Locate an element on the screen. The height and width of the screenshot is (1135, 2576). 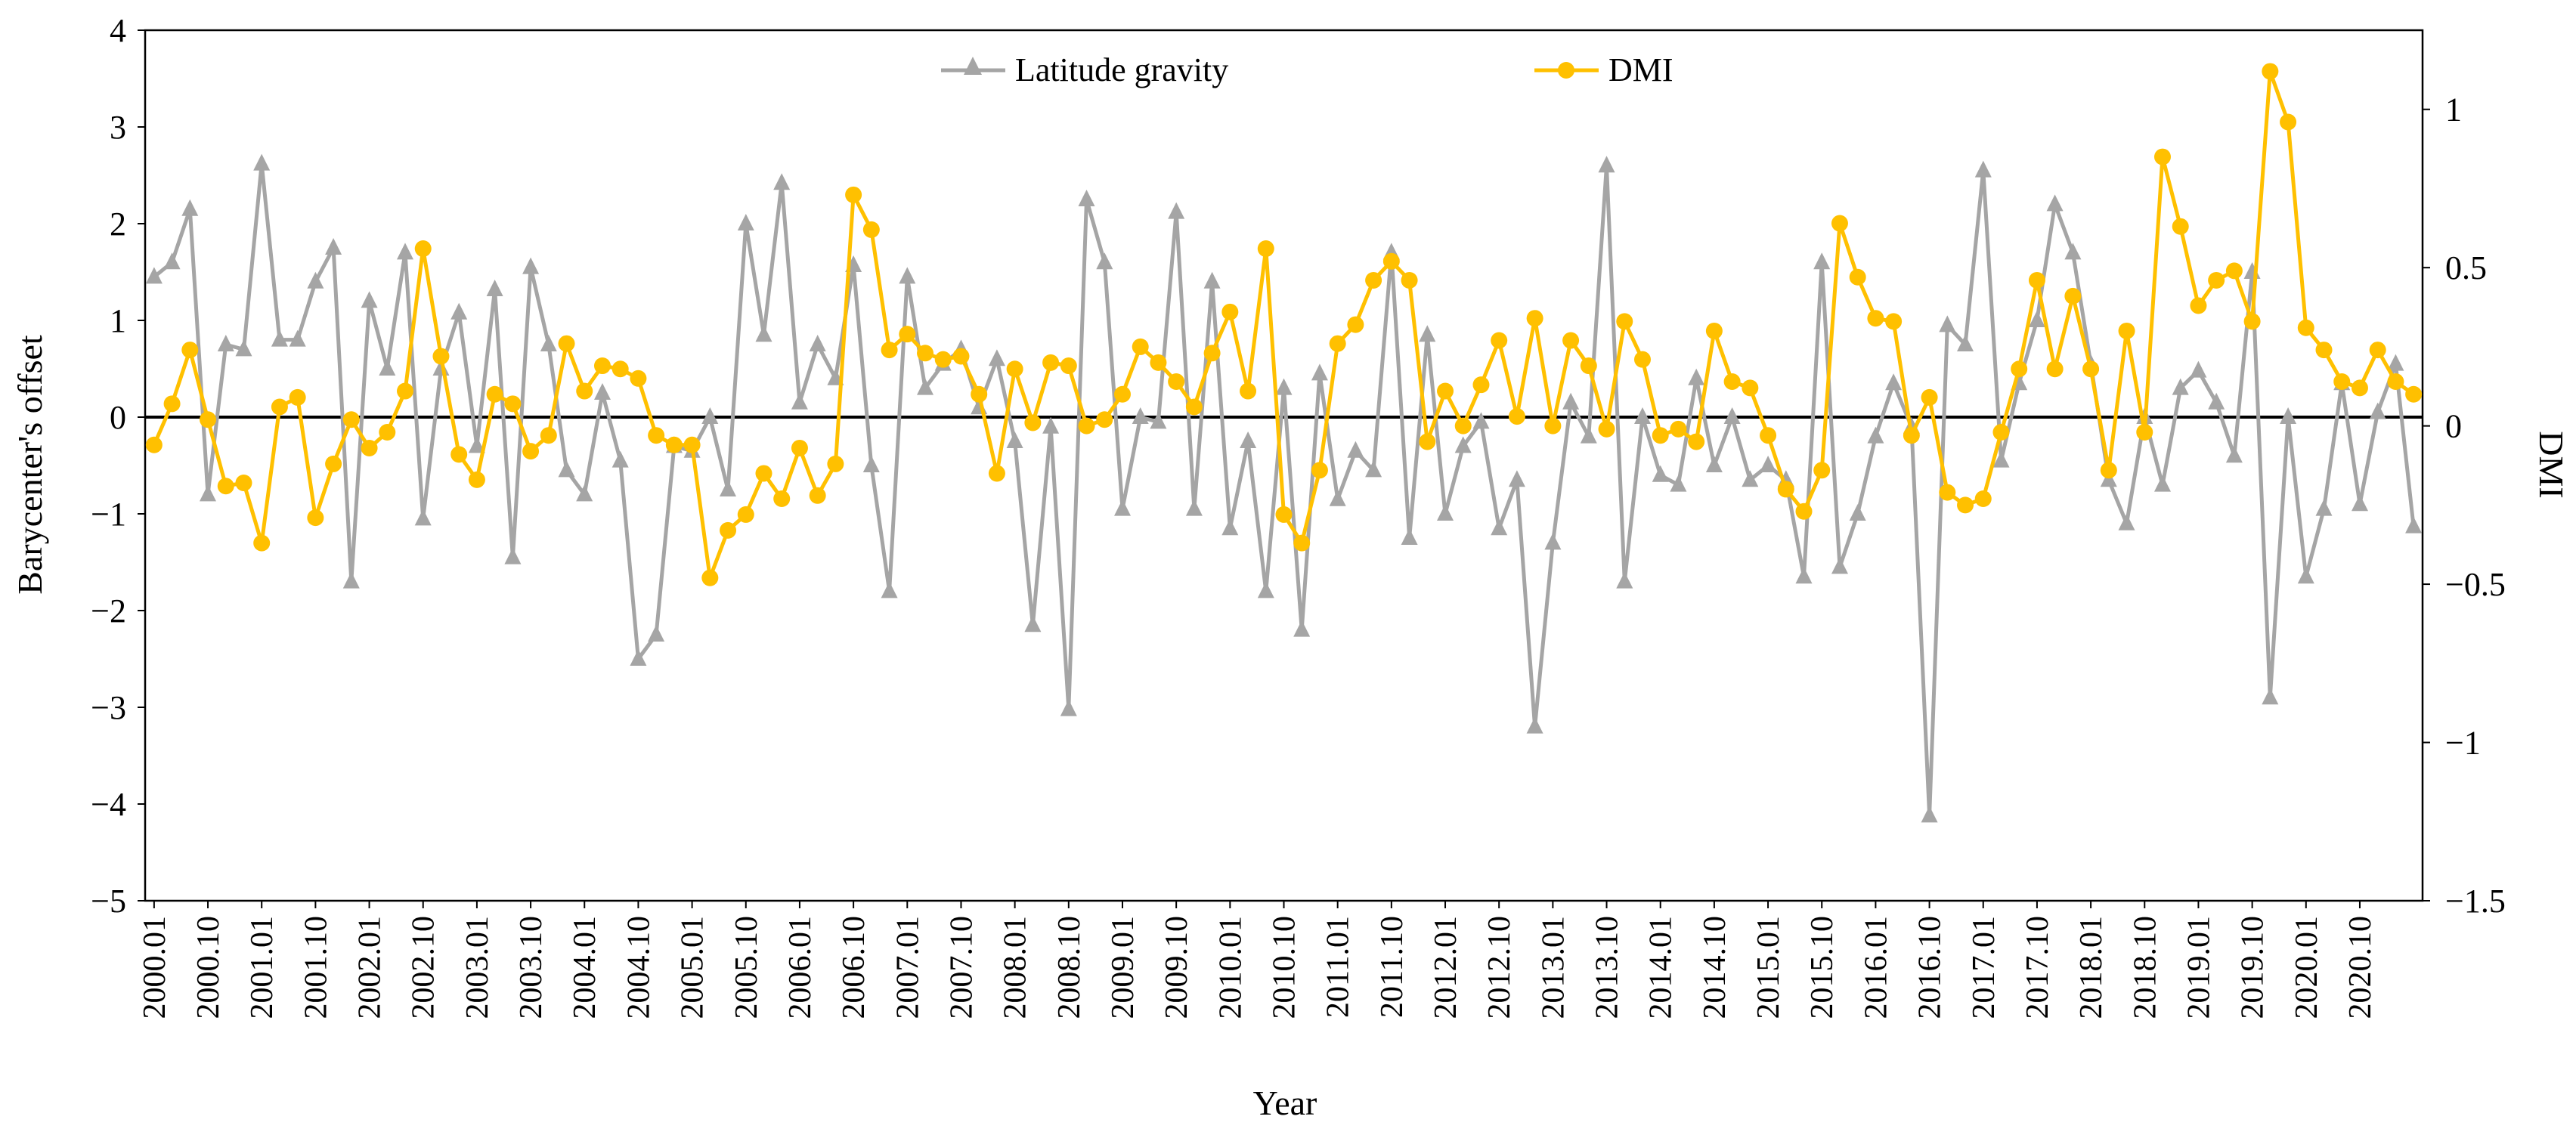
x-tick-label: 2003.01 is located at coordinates (477, 967).